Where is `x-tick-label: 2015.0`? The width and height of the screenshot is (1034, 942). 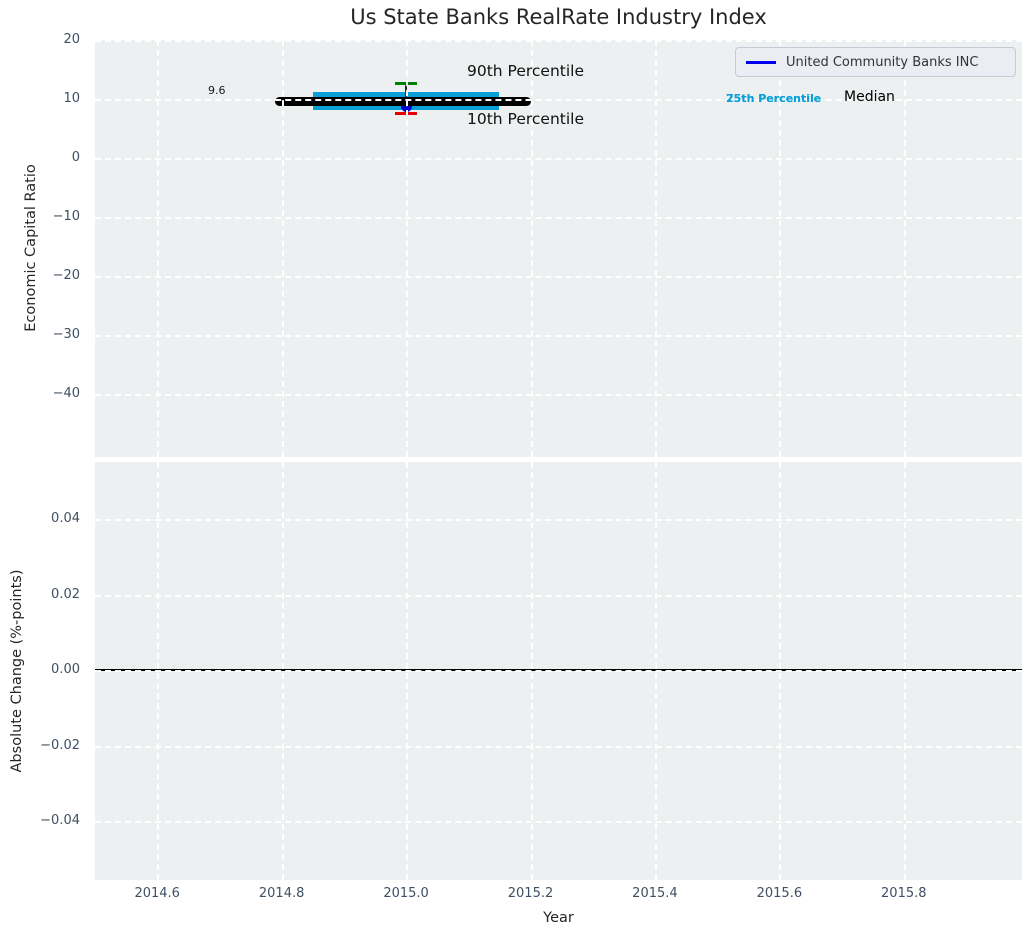
x-tick-label: 2015.0 is located at coordinates (406, 893).